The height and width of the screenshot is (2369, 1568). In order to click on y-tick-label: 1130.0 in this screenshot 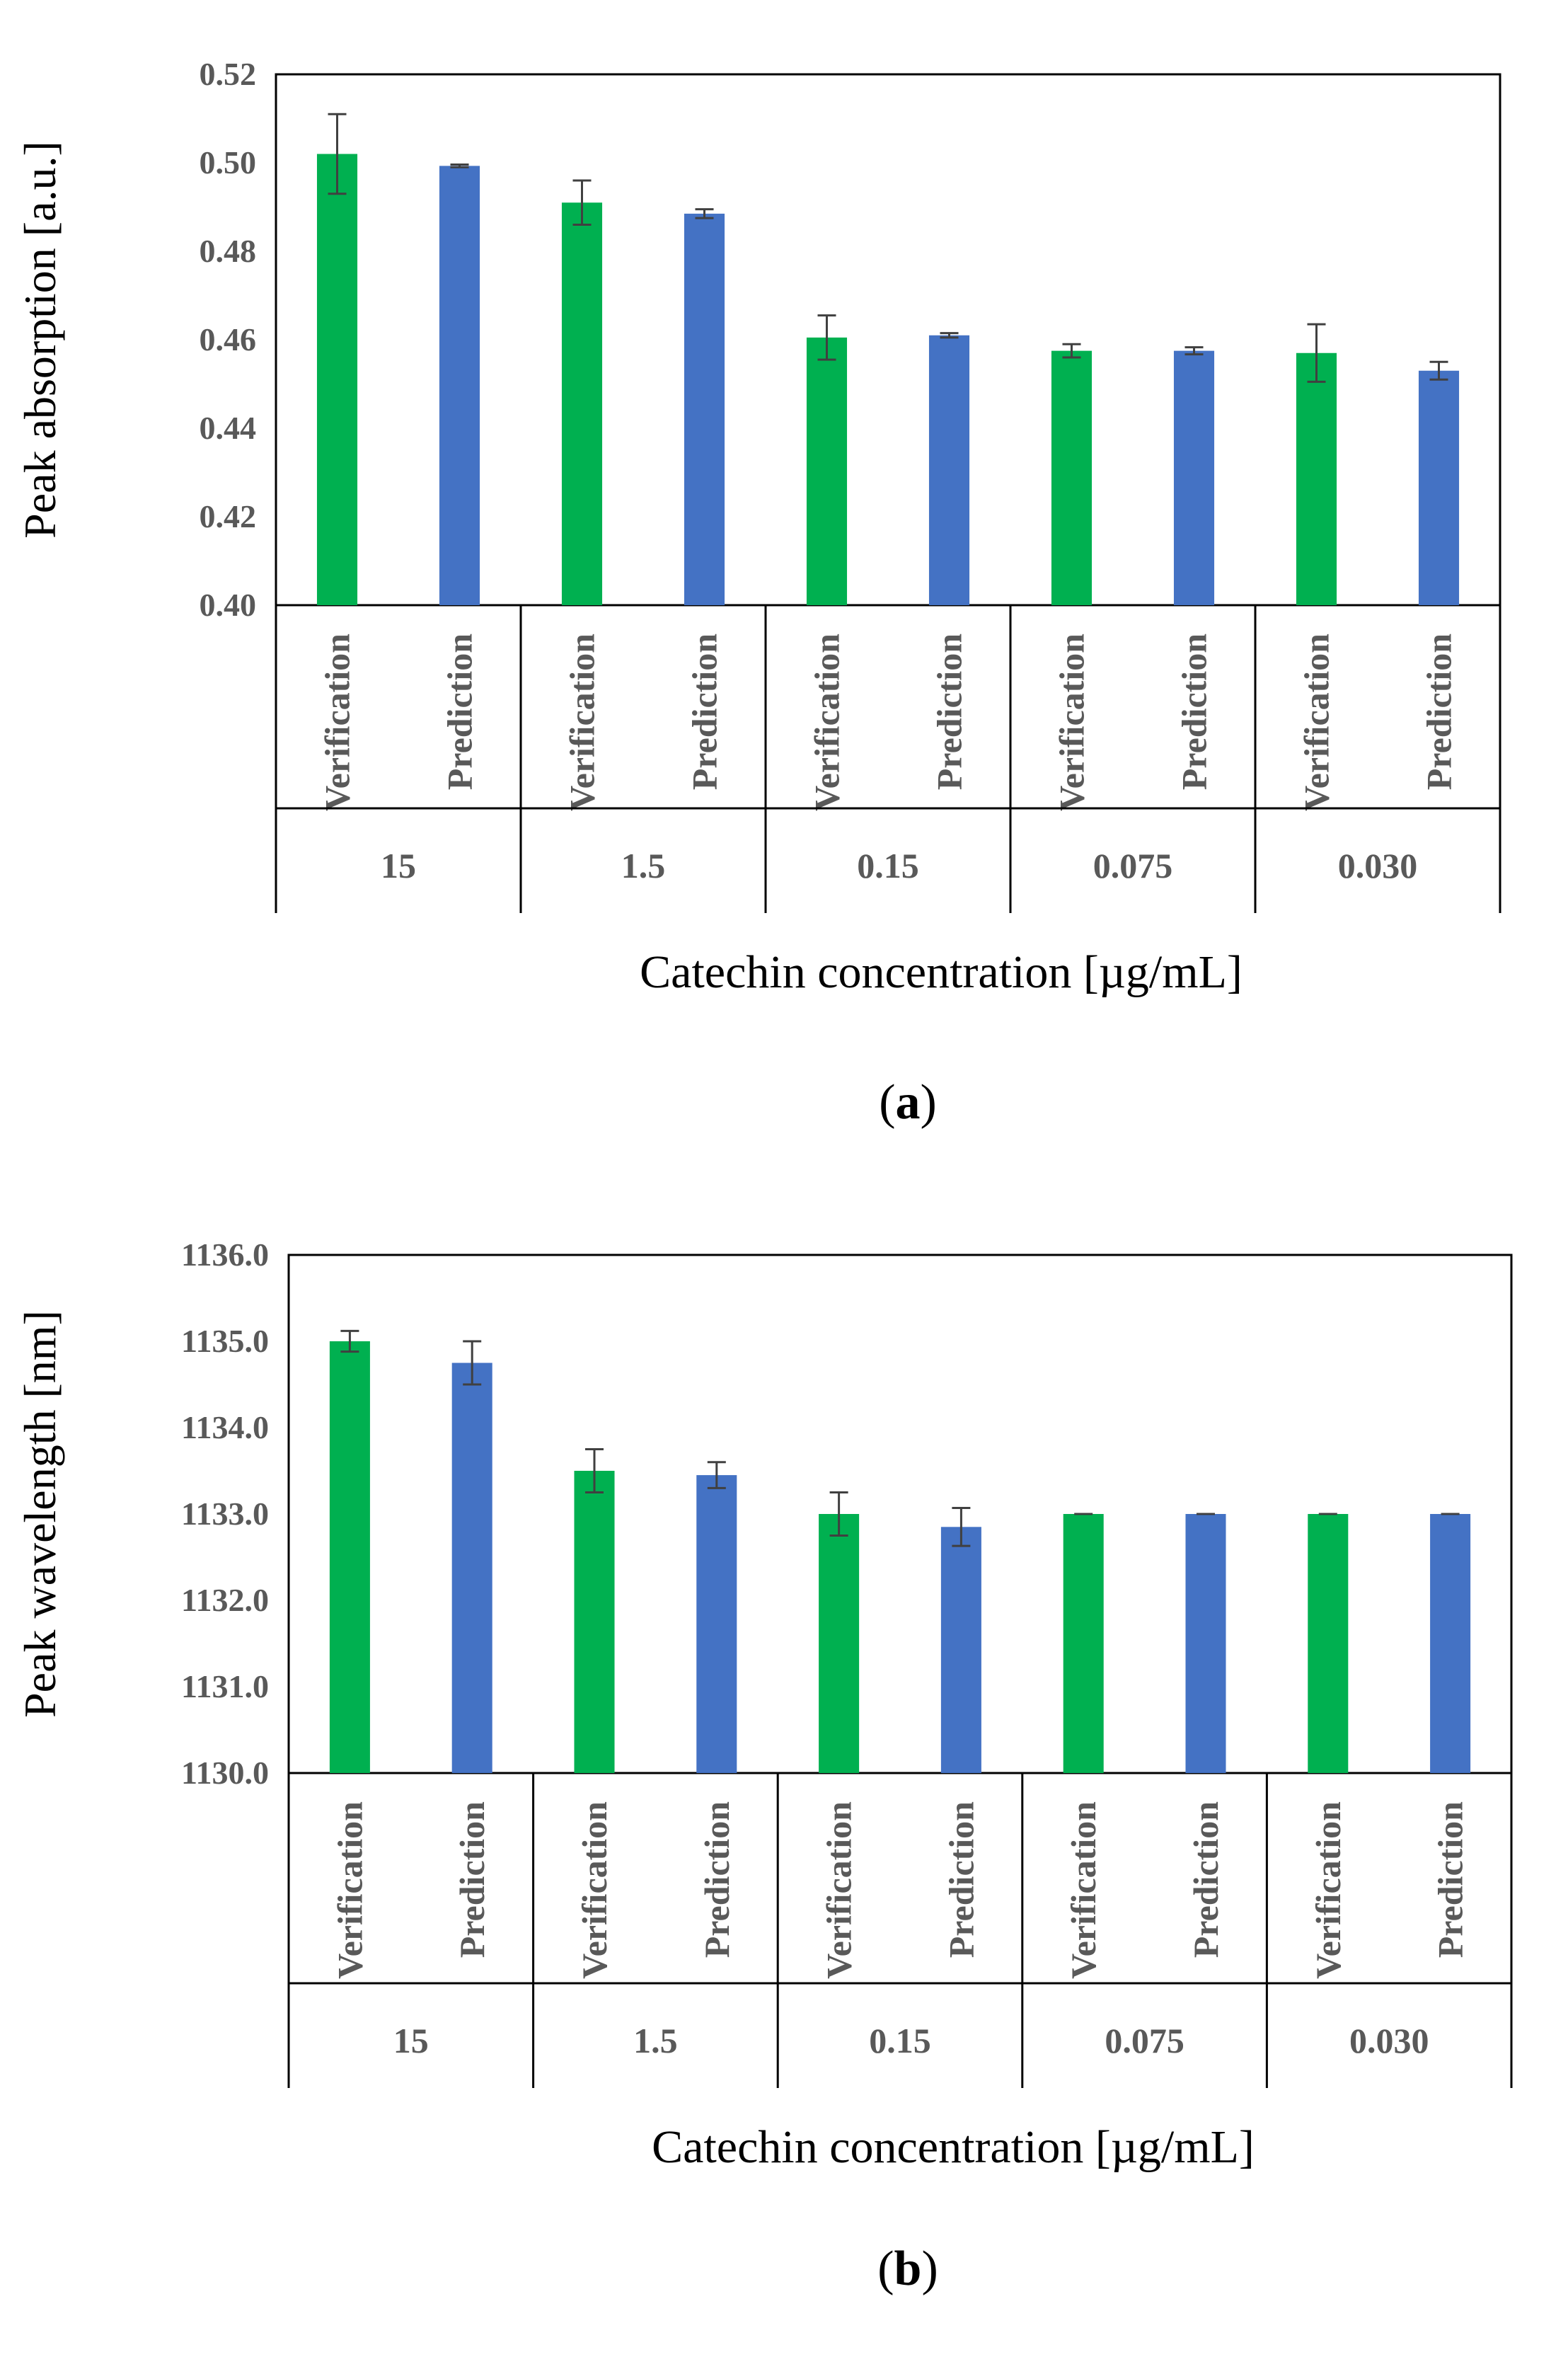, I will do `click(225, 1773)`.